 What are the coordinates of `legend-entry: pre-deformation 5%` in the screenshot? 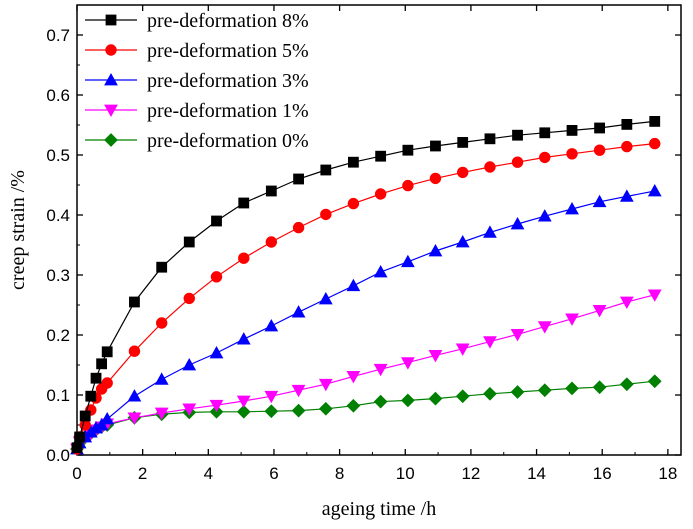 It's located at (197, 51).